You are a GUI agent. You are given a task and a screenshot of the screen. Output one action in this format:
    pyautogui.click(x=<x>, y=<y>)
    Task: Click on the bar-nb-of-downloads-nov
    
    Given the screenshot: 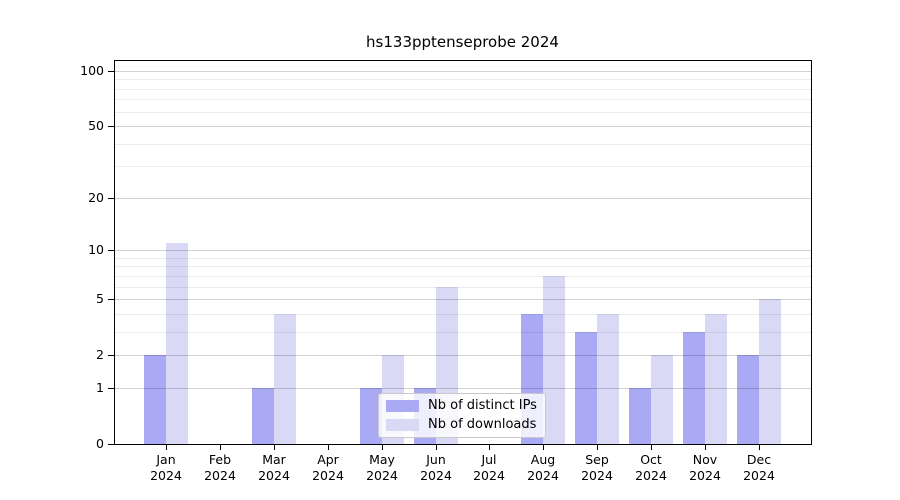 What is the action you would take?
    pyautogui.click(x=716, y=378)
    